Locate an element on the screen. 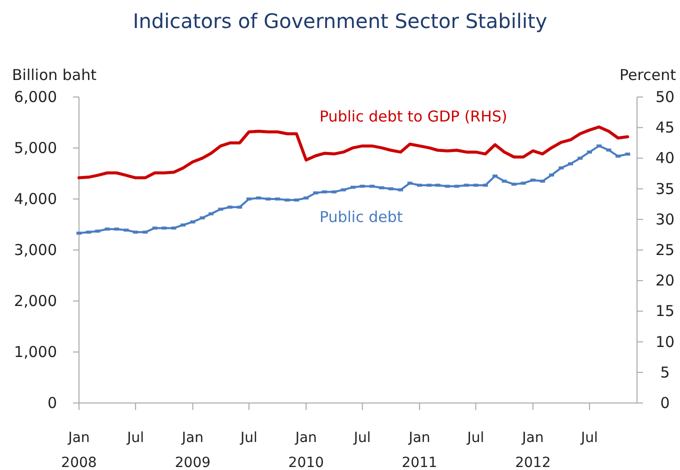 The image size is (680, 470). x-tick-label: Jan 2008 is located at coordinates (79, 450).